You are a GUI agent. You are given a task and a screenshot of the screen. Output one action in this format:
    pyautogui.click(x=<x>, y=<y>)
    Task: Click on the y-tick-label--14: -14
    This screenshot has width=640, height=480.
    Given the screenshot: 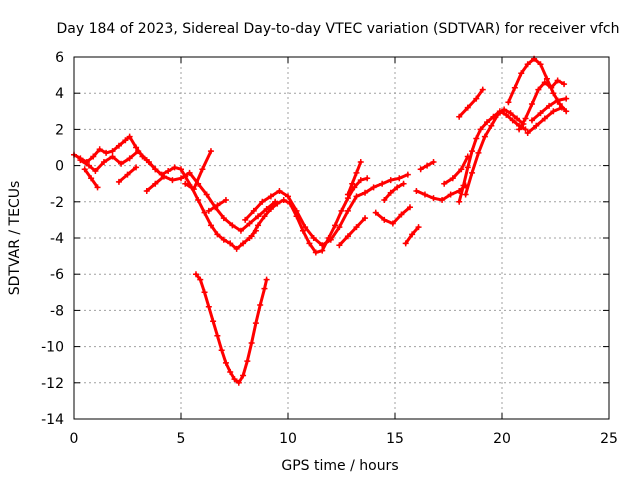 What is the action you would take?
    pyautogui.click(x=52, y=420)
    